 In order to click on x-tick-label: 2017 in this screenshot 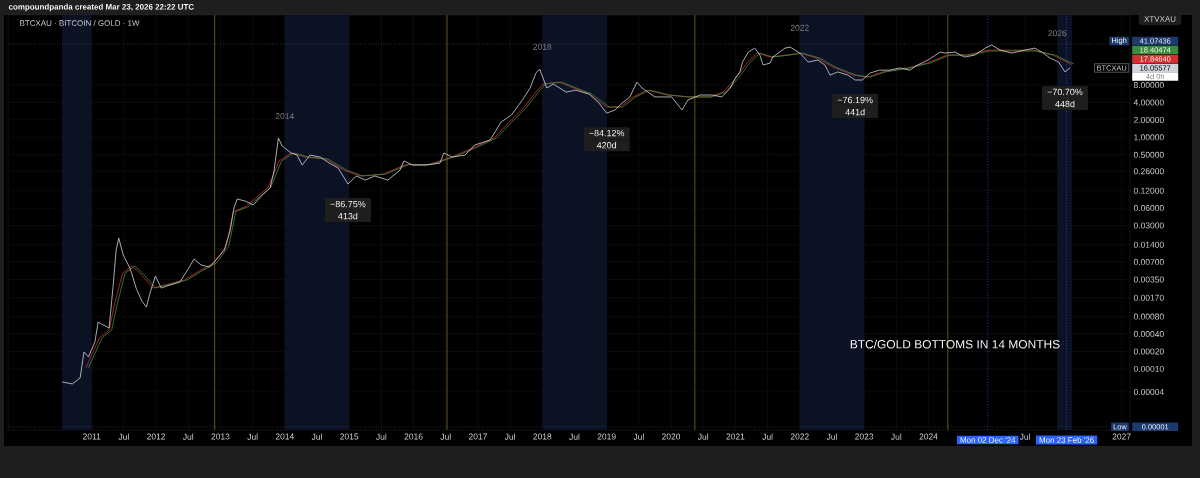, I will do `click(477, 436)`.